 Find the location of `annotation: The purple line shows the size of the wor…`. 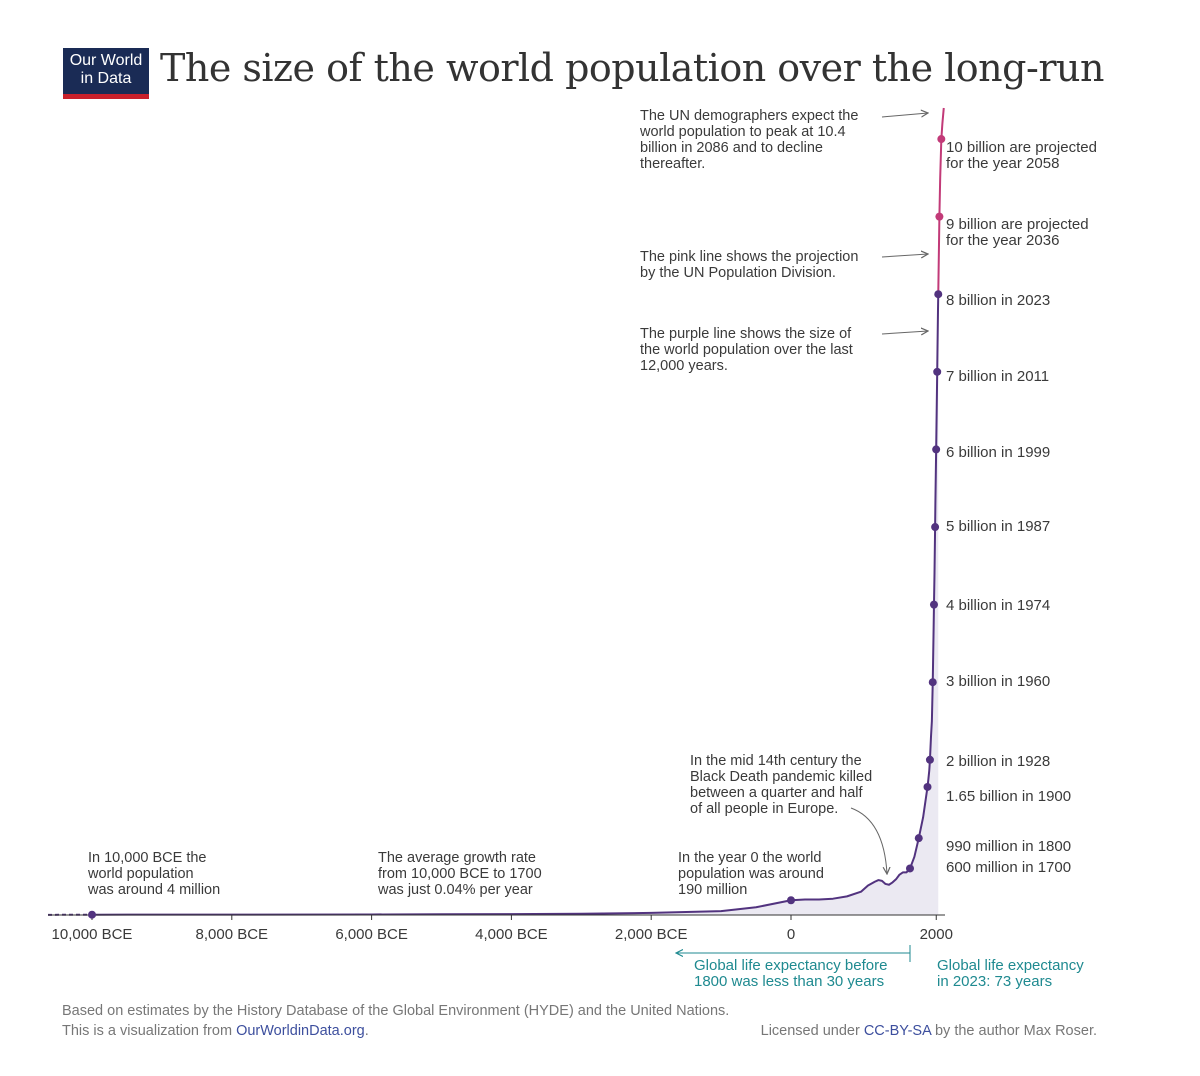

annotation: The purple line shows the size of the wor… is located at coordinates (746, 350).